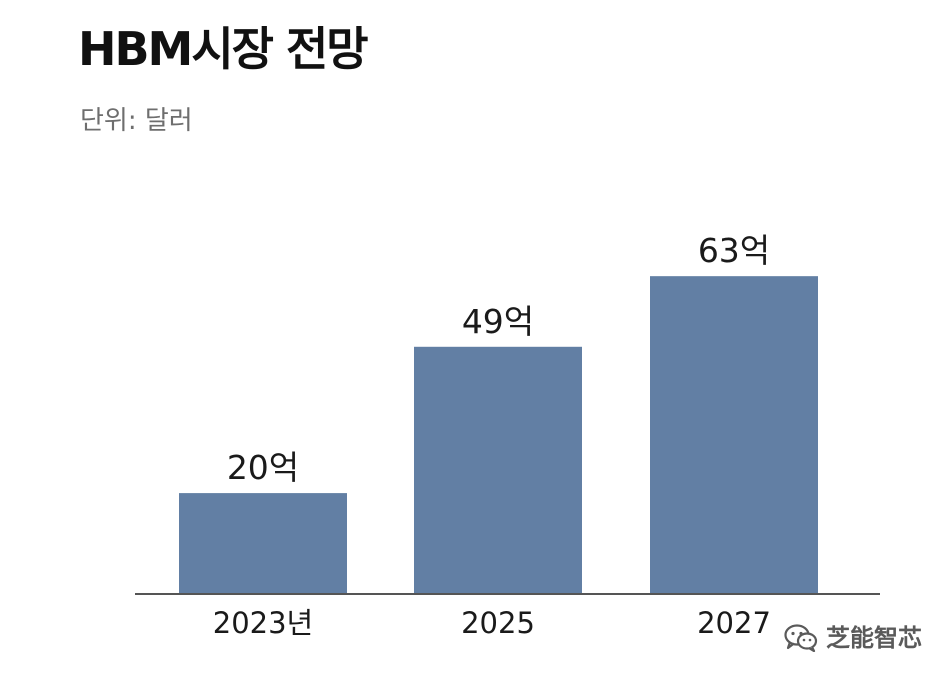  Describe the element at coordinates (498, 321) in the screenshot. I see `value-label-2: 49억` at that location.